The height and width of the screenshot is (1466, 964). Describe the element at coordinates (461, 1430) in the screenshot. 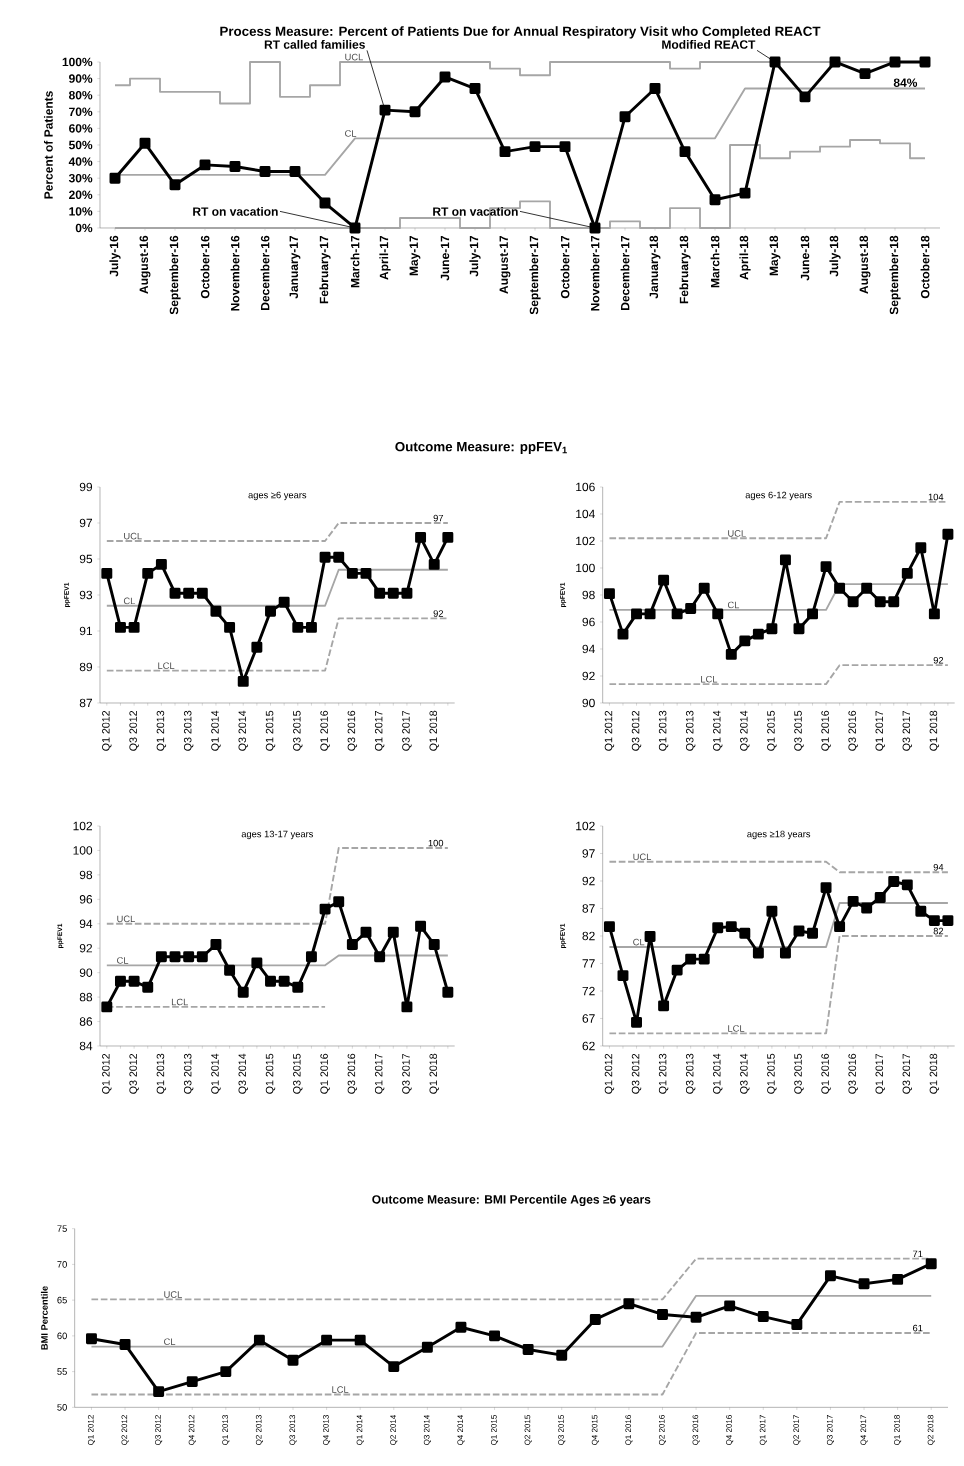

I see `x-tick-label: Q4 2014` at that location.